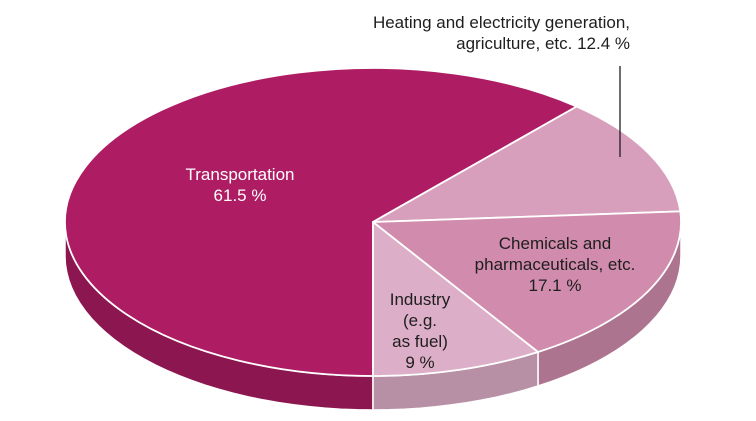 This screenshot has width=756, height=421. I want to click on slice-heating, so click(527, 164).